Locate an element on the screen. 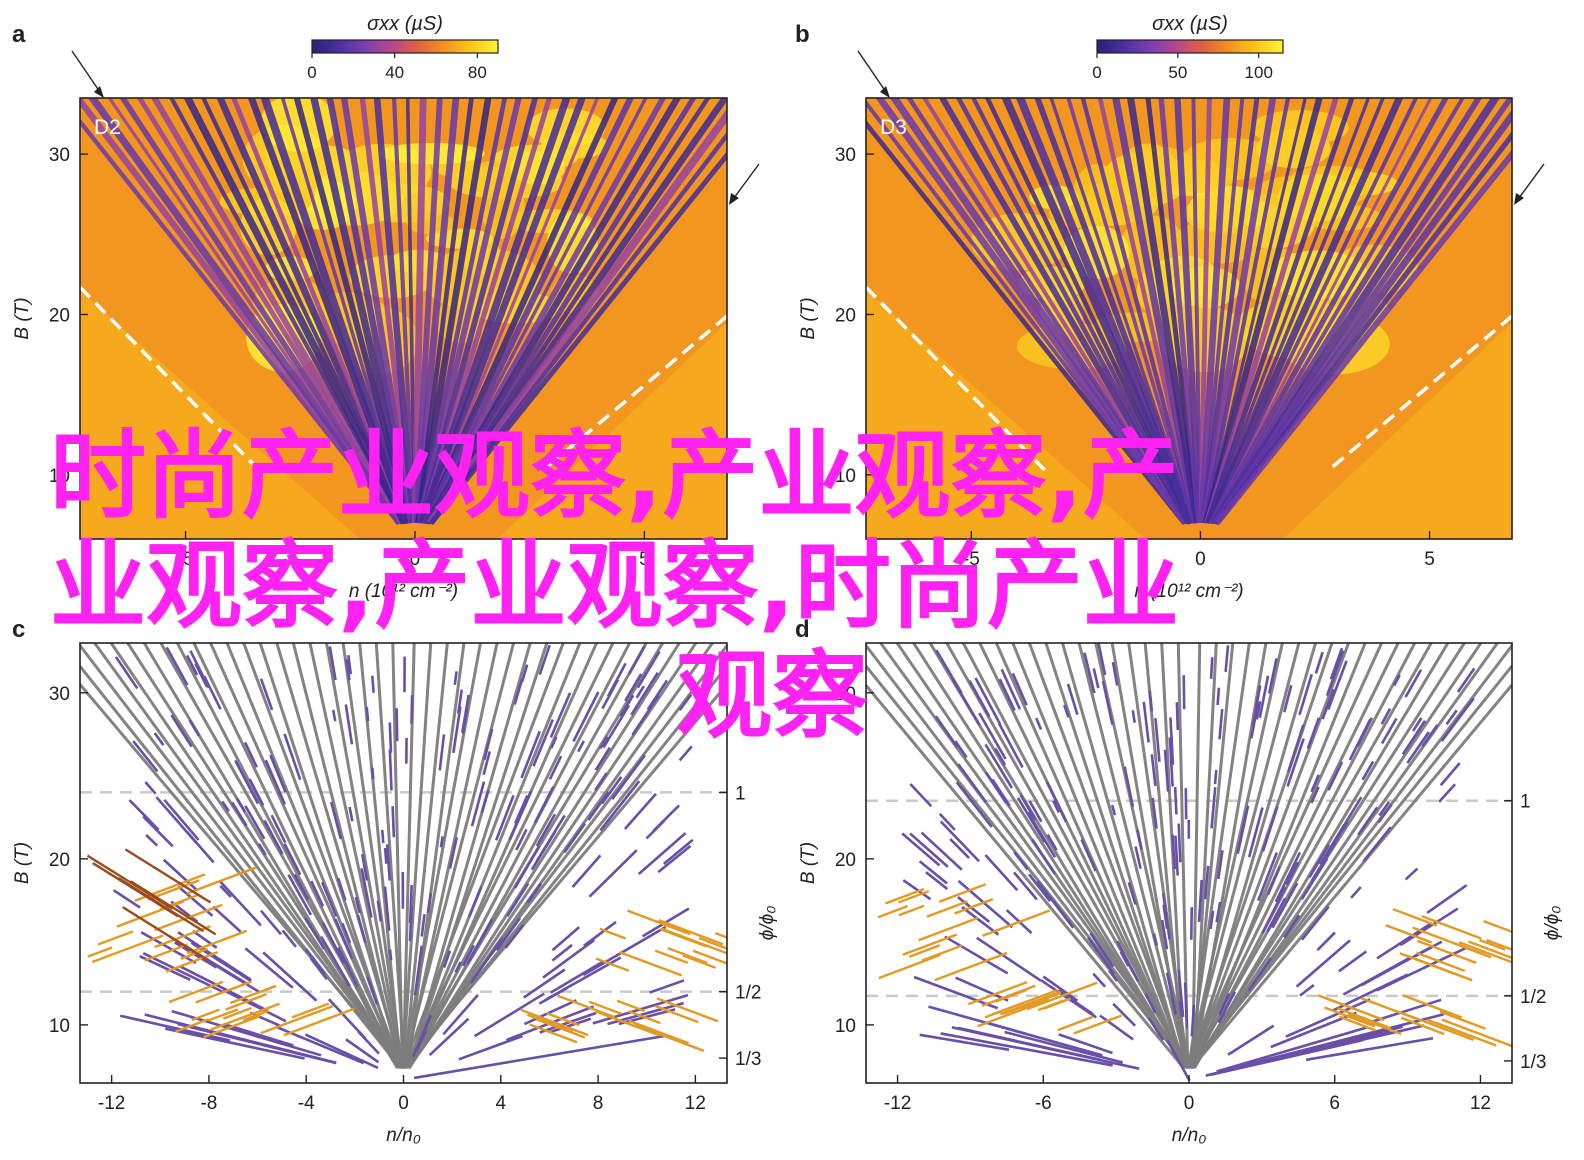  arrow-head is located at coordinates (99, 92).